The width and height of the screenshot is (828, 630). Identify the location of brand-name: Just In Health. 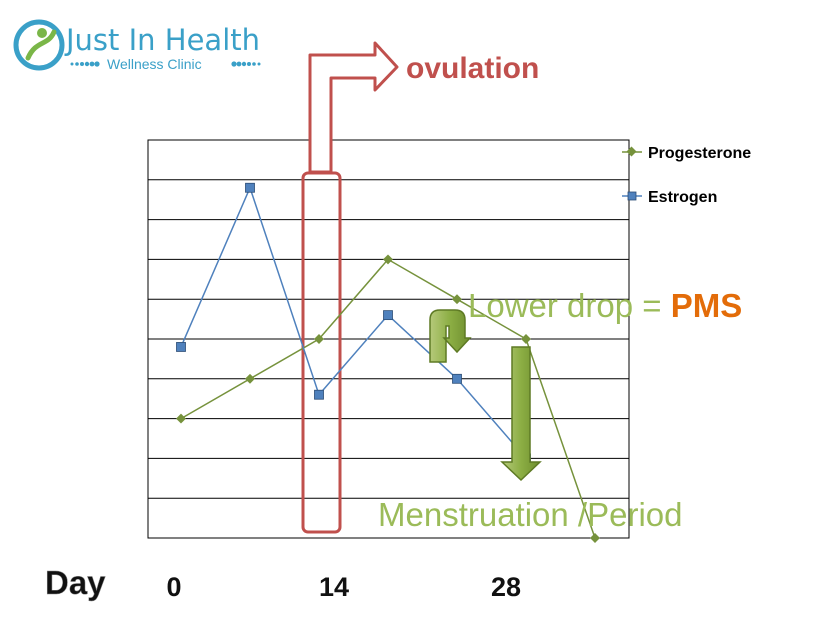
(162, 40).